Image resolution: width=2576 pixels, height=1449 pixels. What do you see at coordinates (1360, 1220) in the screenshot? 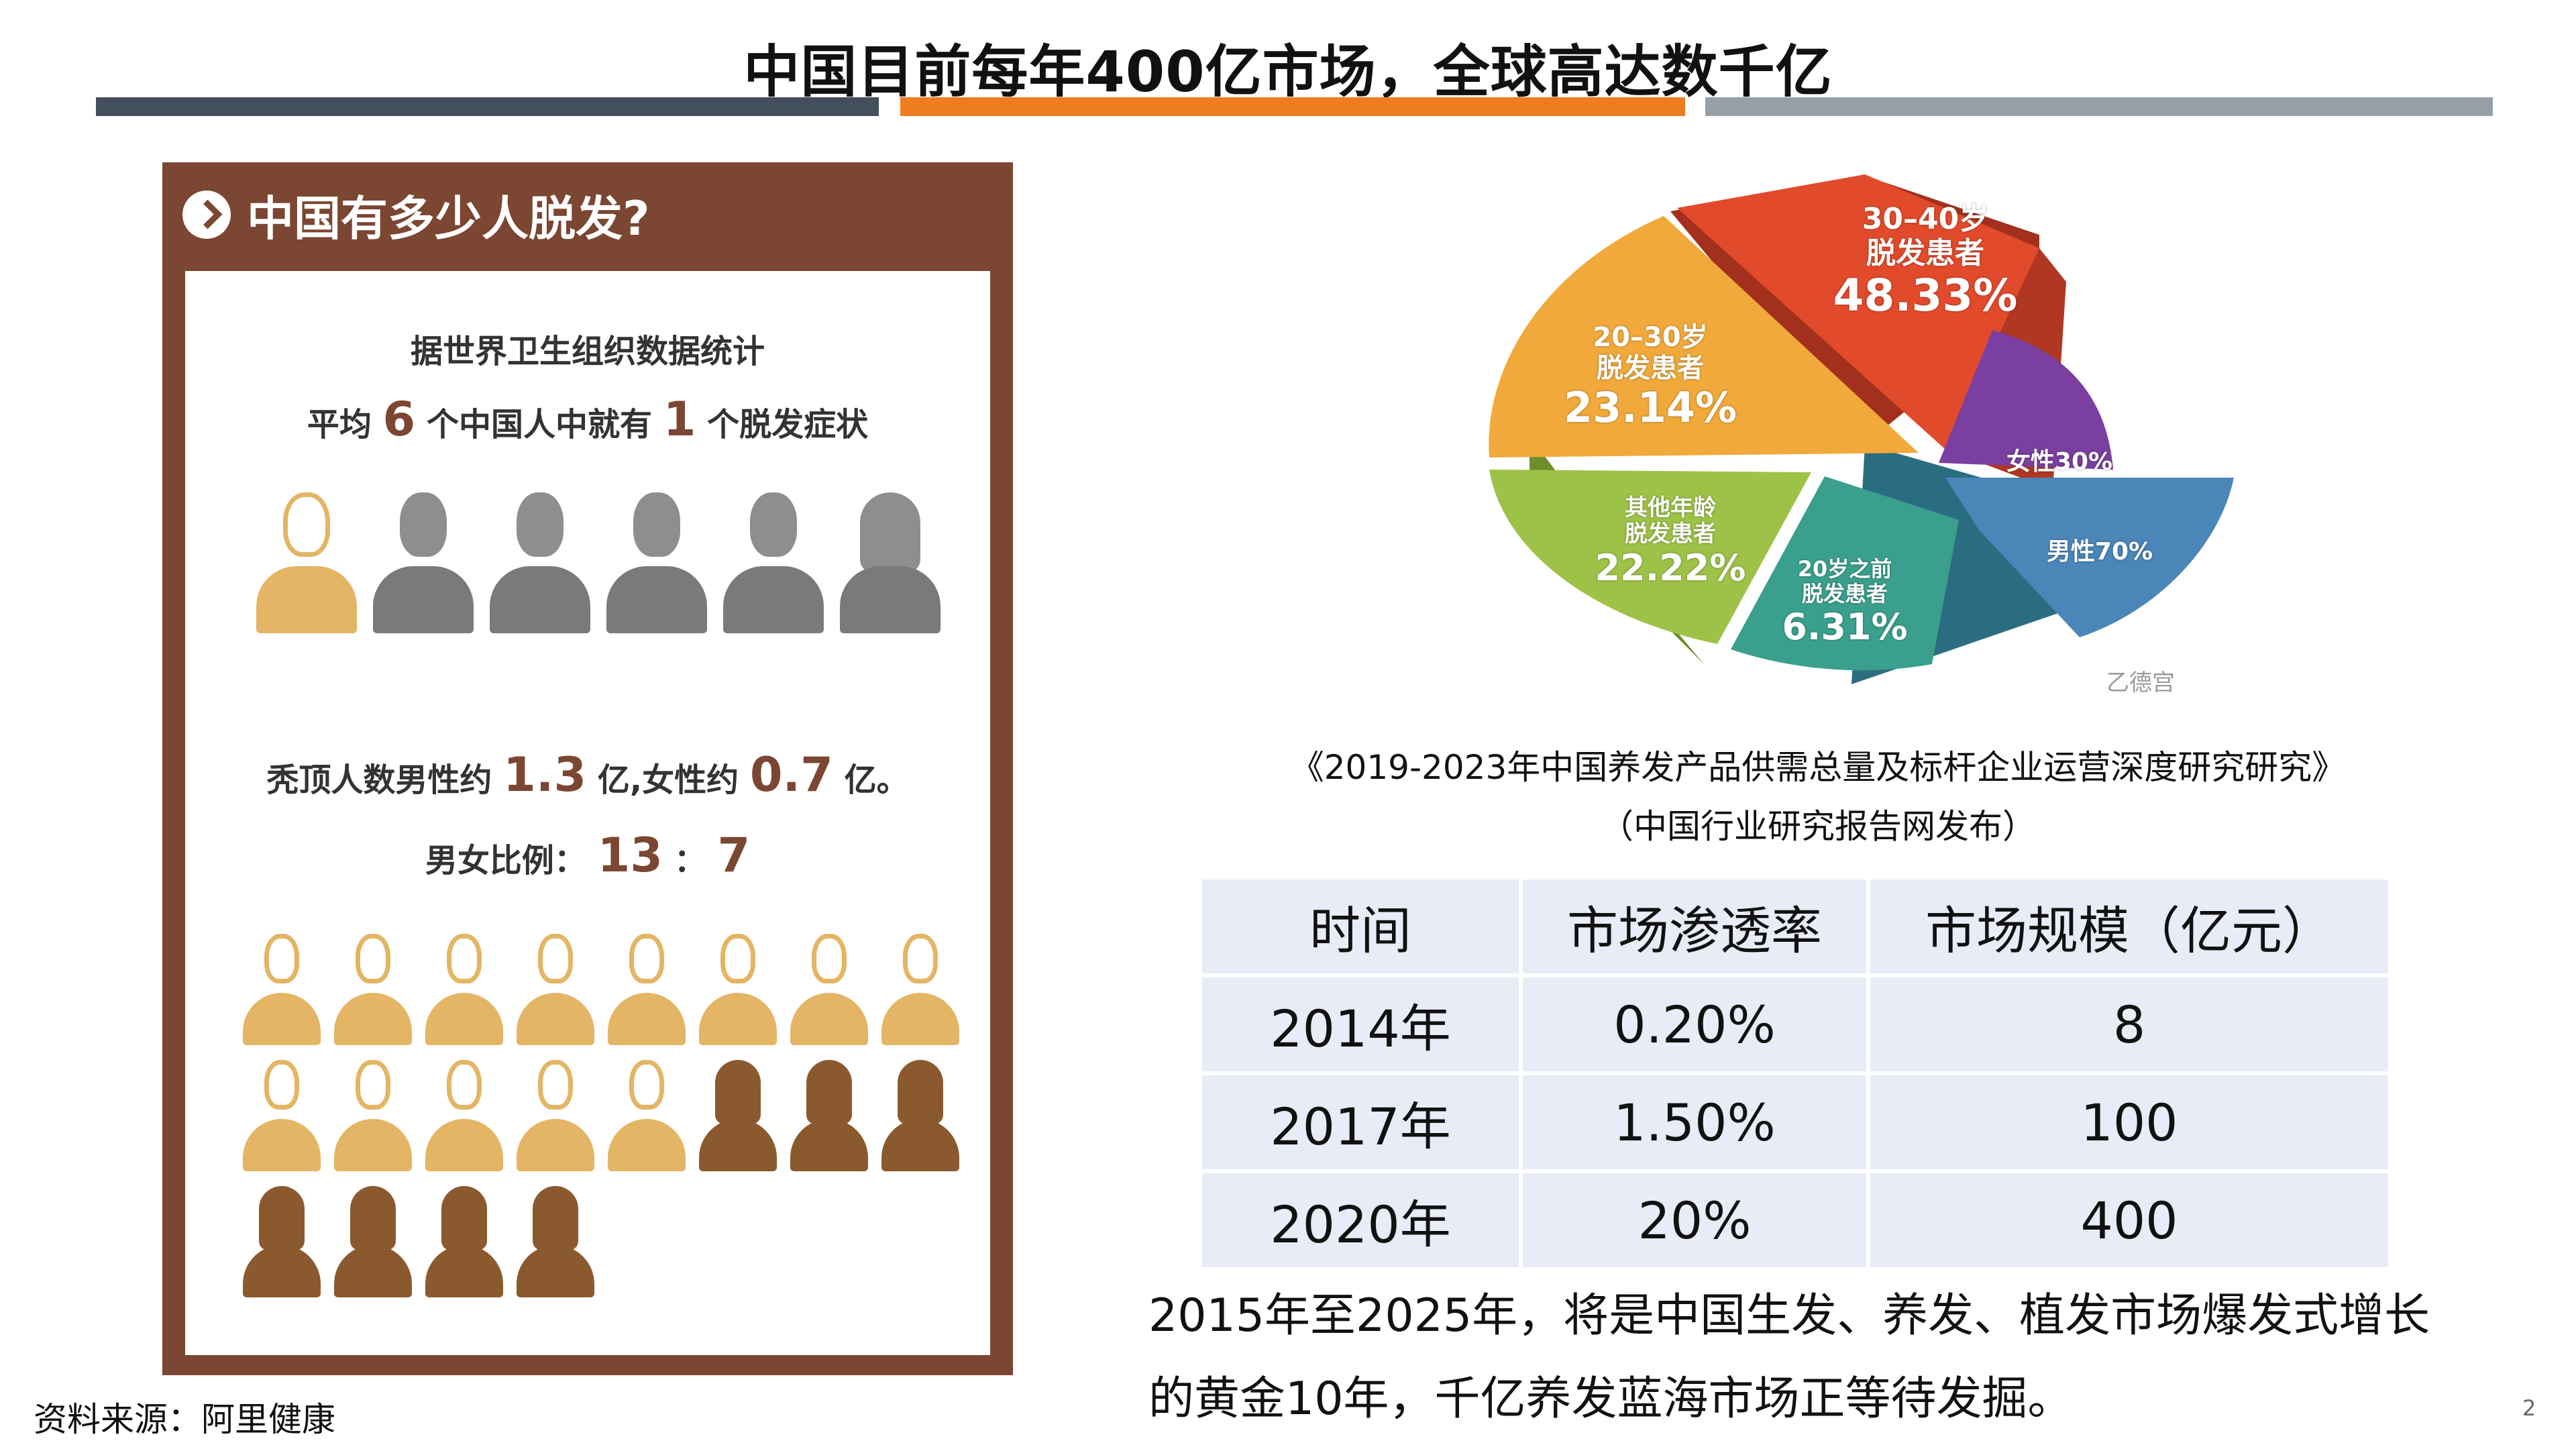
I see `table-cell-year: 2020年` at bounding box center [1360, 1220].